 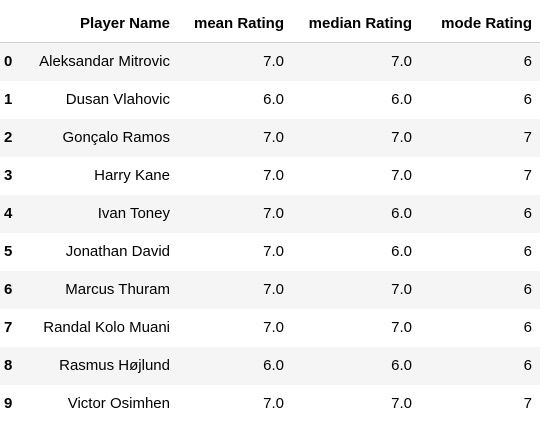 What do you see at coordinates (356, 23) in the screenshot?
I see `median-rating-header: median Rating` at bounding box center [356, 23].